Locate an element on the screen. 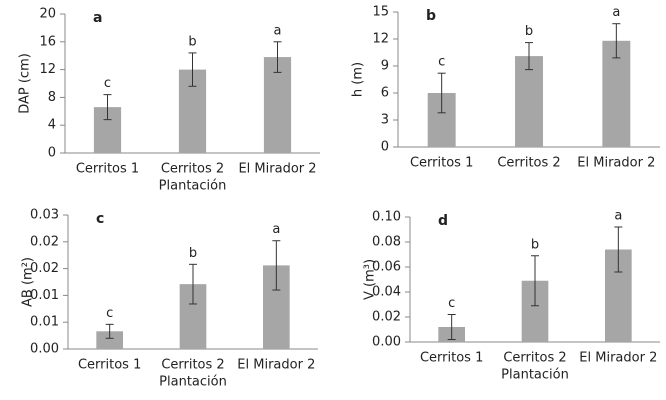  y-tick-label: 20 is located at coordinates (47, 14).